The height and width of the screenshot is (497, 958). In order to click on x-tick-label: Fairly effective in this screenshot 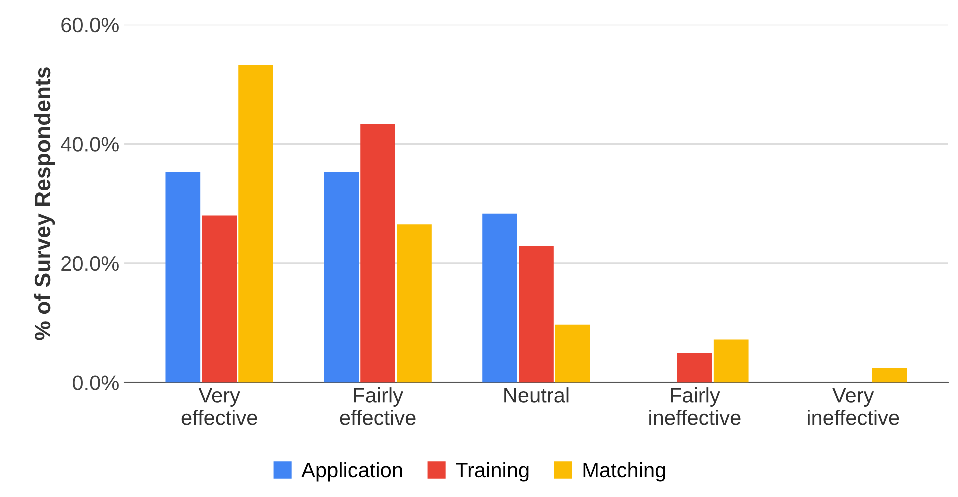, I will do `click(378, 407)`.